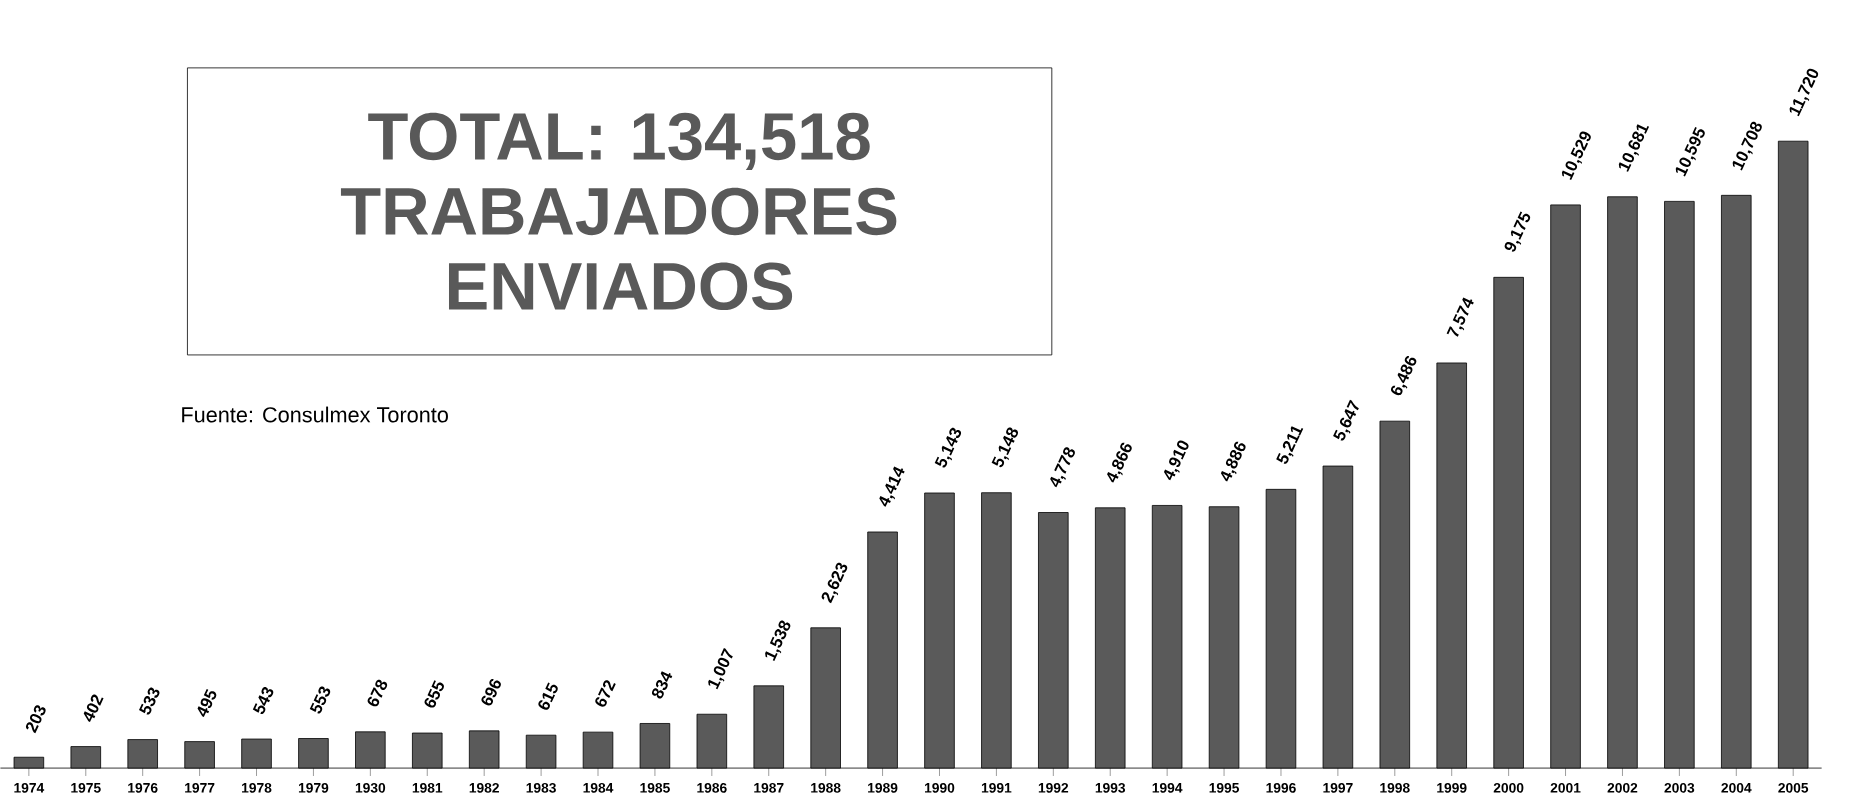 The width and height of the screenshot is (1860, 802). What do you see at coordinates (996, 788) in the screenshot?
I see `x-tick-label: 1991` at bounding box center [996, 788].